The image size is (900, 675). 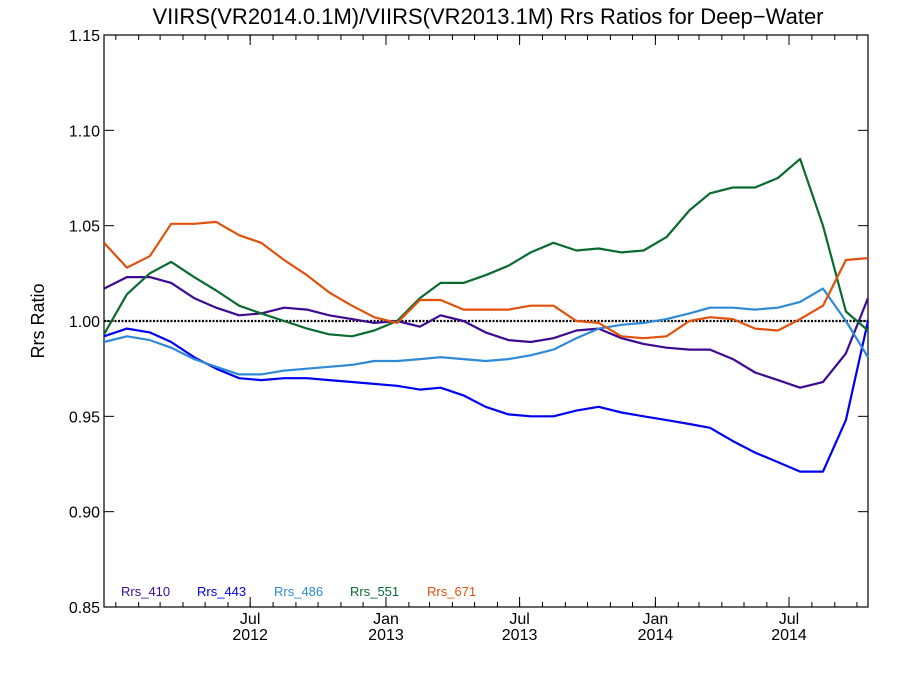 What do you see at coordinates (84, 131) in the screenshot?
I see `y-tick-label: 1.10` at bounding box center [84, 131].